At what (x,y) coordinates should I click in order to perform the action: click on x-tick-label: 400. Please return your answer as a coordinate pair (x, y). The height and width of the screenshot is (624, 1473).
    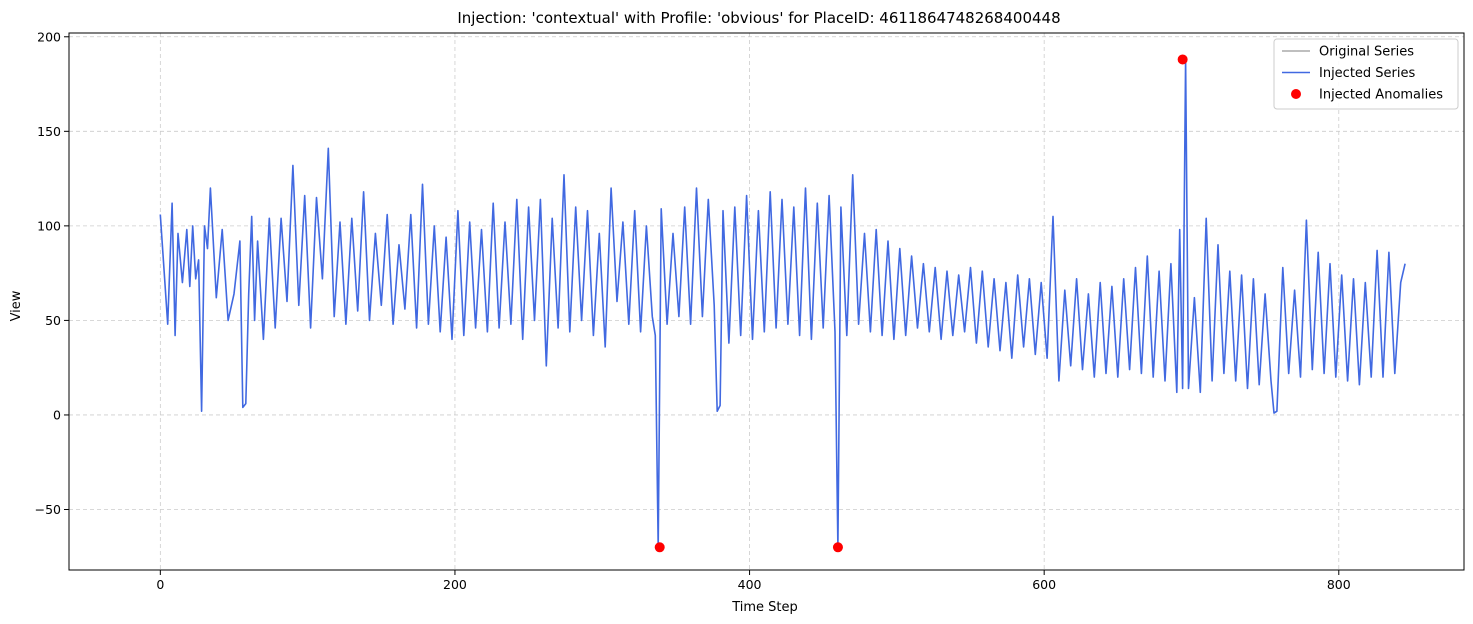
    Looking at the image, I should click on (750, 584).